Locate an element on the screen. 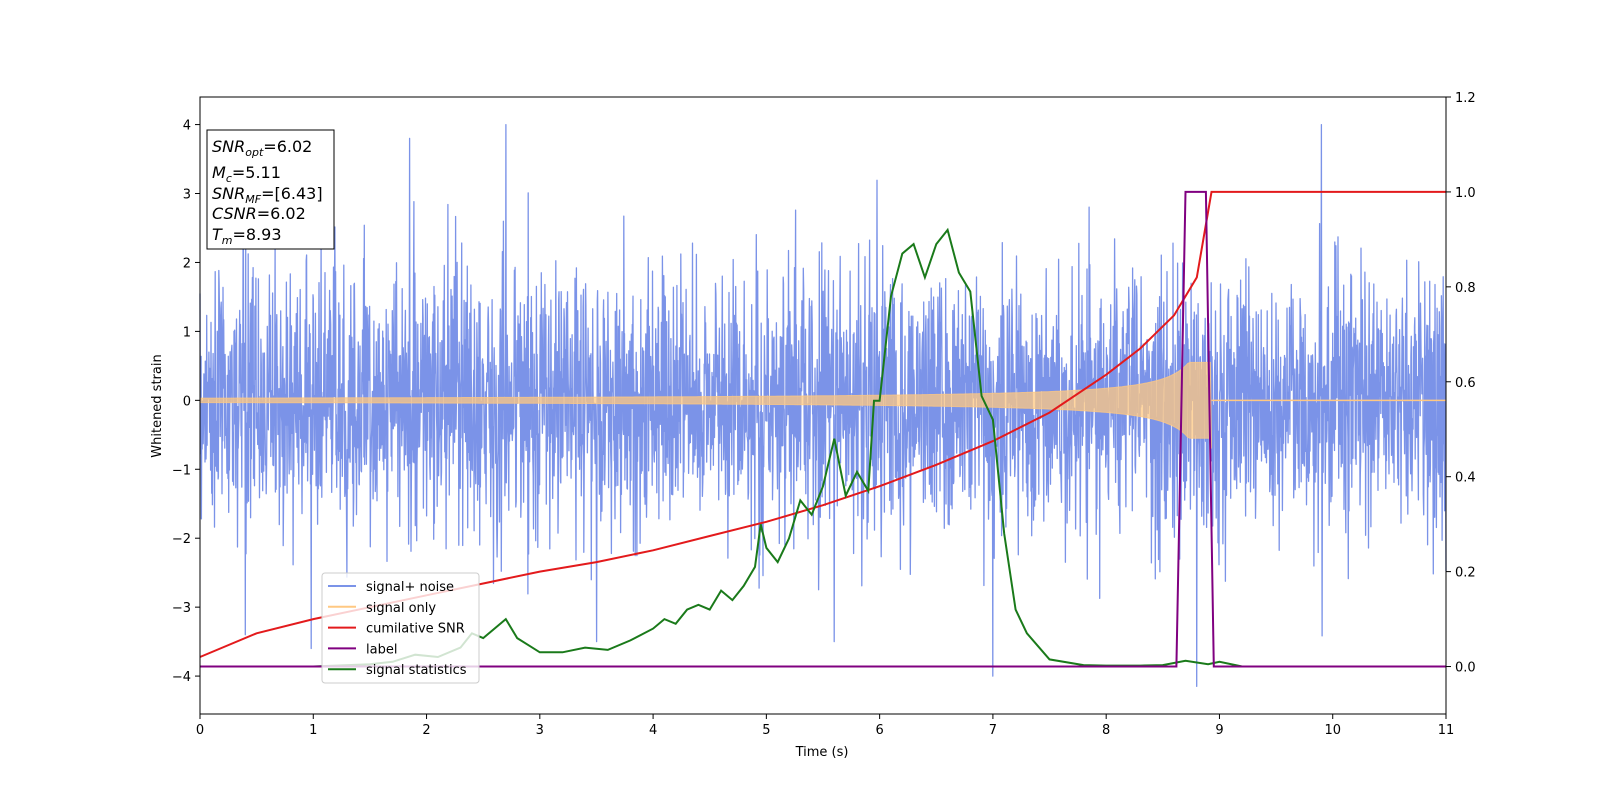 This screenshot has width=1600, height=800. x-tick-label: 1 is located at coordinates (313, 730).